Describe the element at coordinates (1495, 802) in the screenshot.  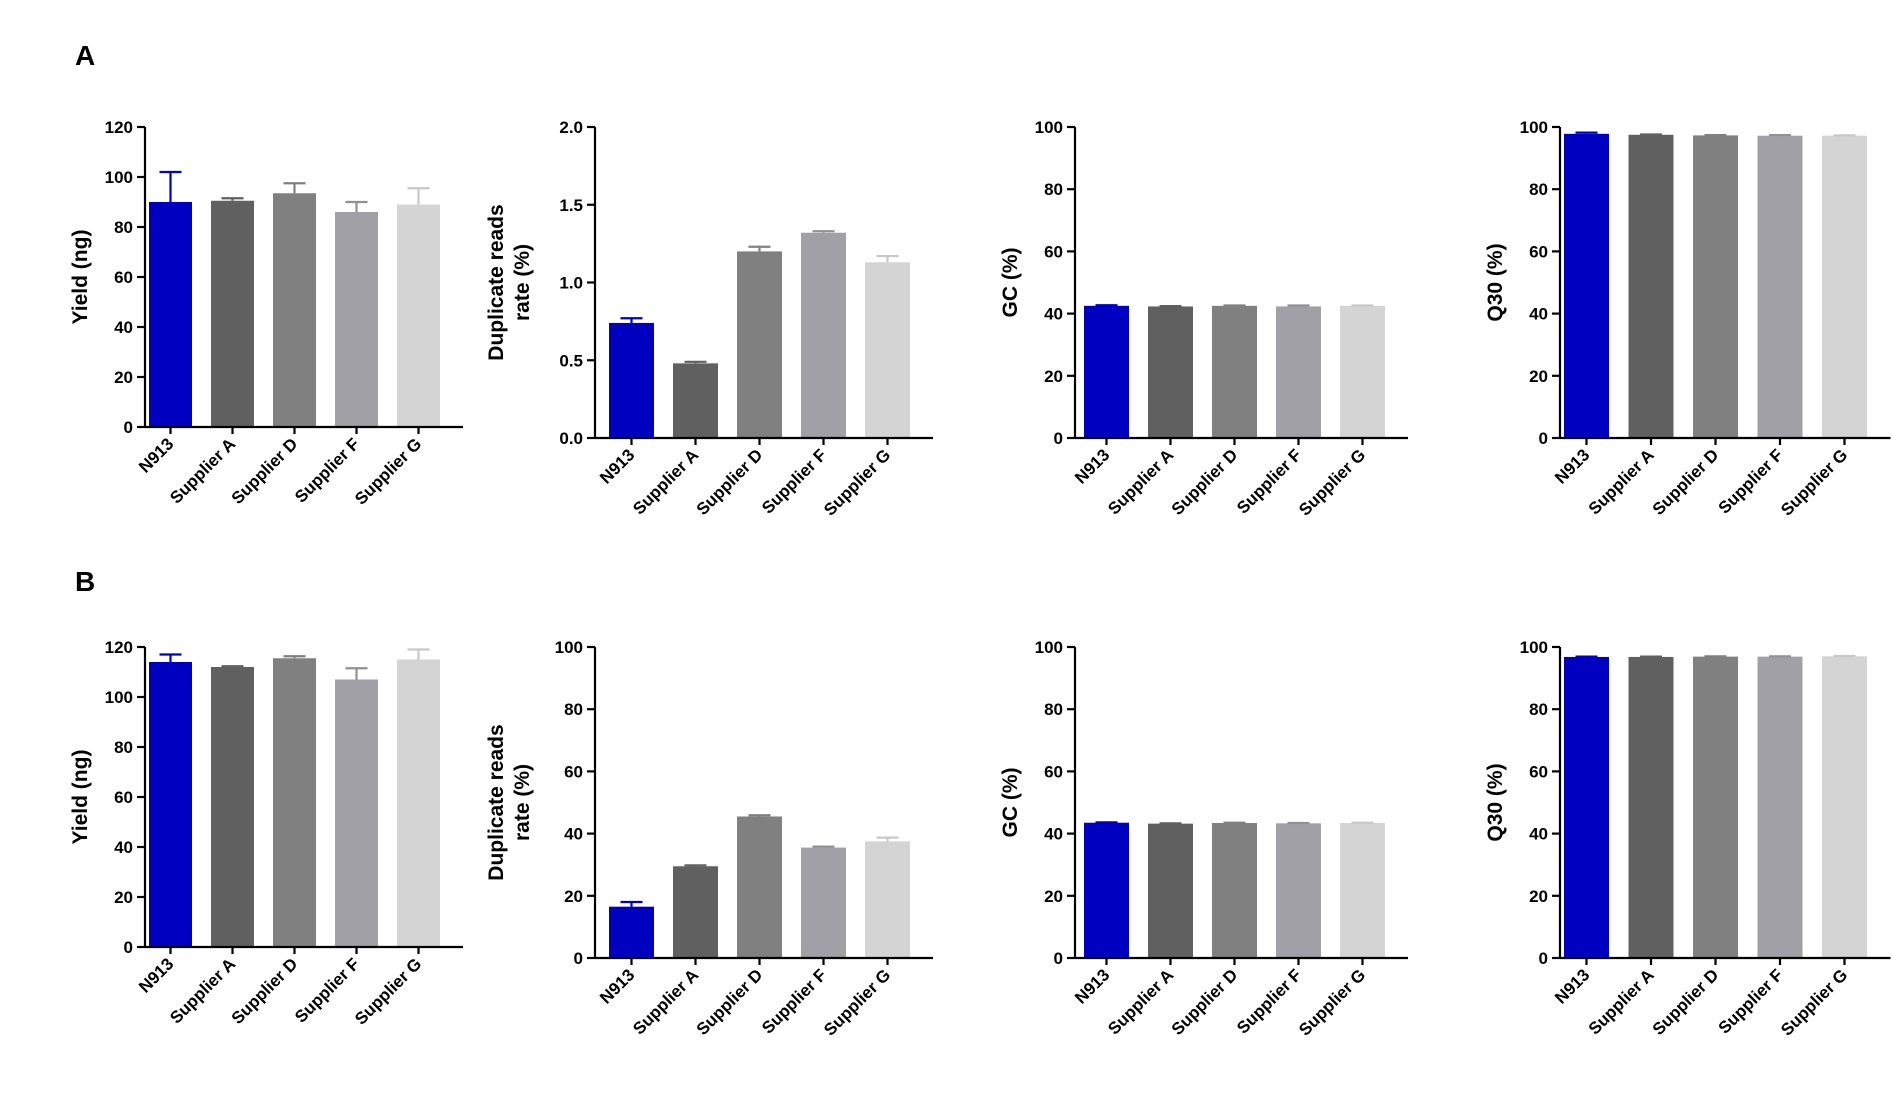
I see `y-axis-title: Q30 (%)` at that location.